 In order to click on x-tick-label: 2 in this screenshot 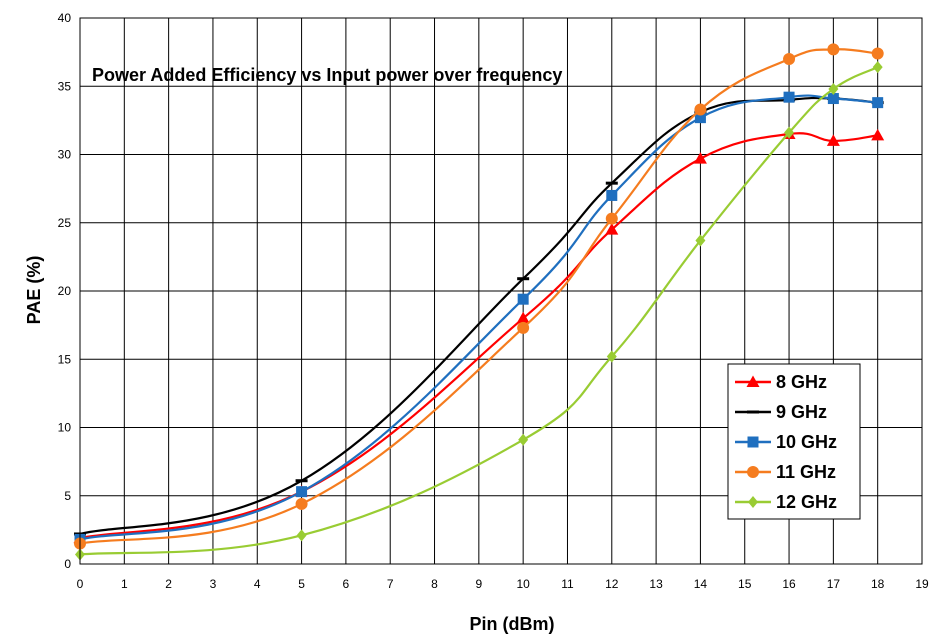, I will do `click(168, 584)`.